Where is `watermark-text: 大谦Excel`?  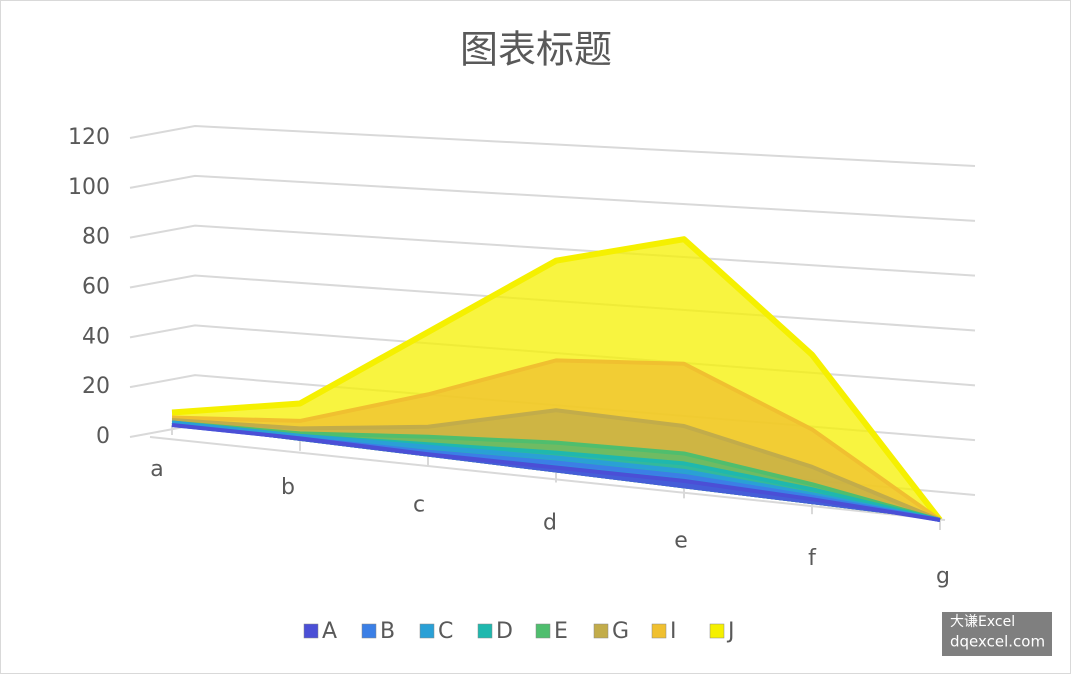
watermark-text: 大谦Excel is located at coordinates (982, 622).